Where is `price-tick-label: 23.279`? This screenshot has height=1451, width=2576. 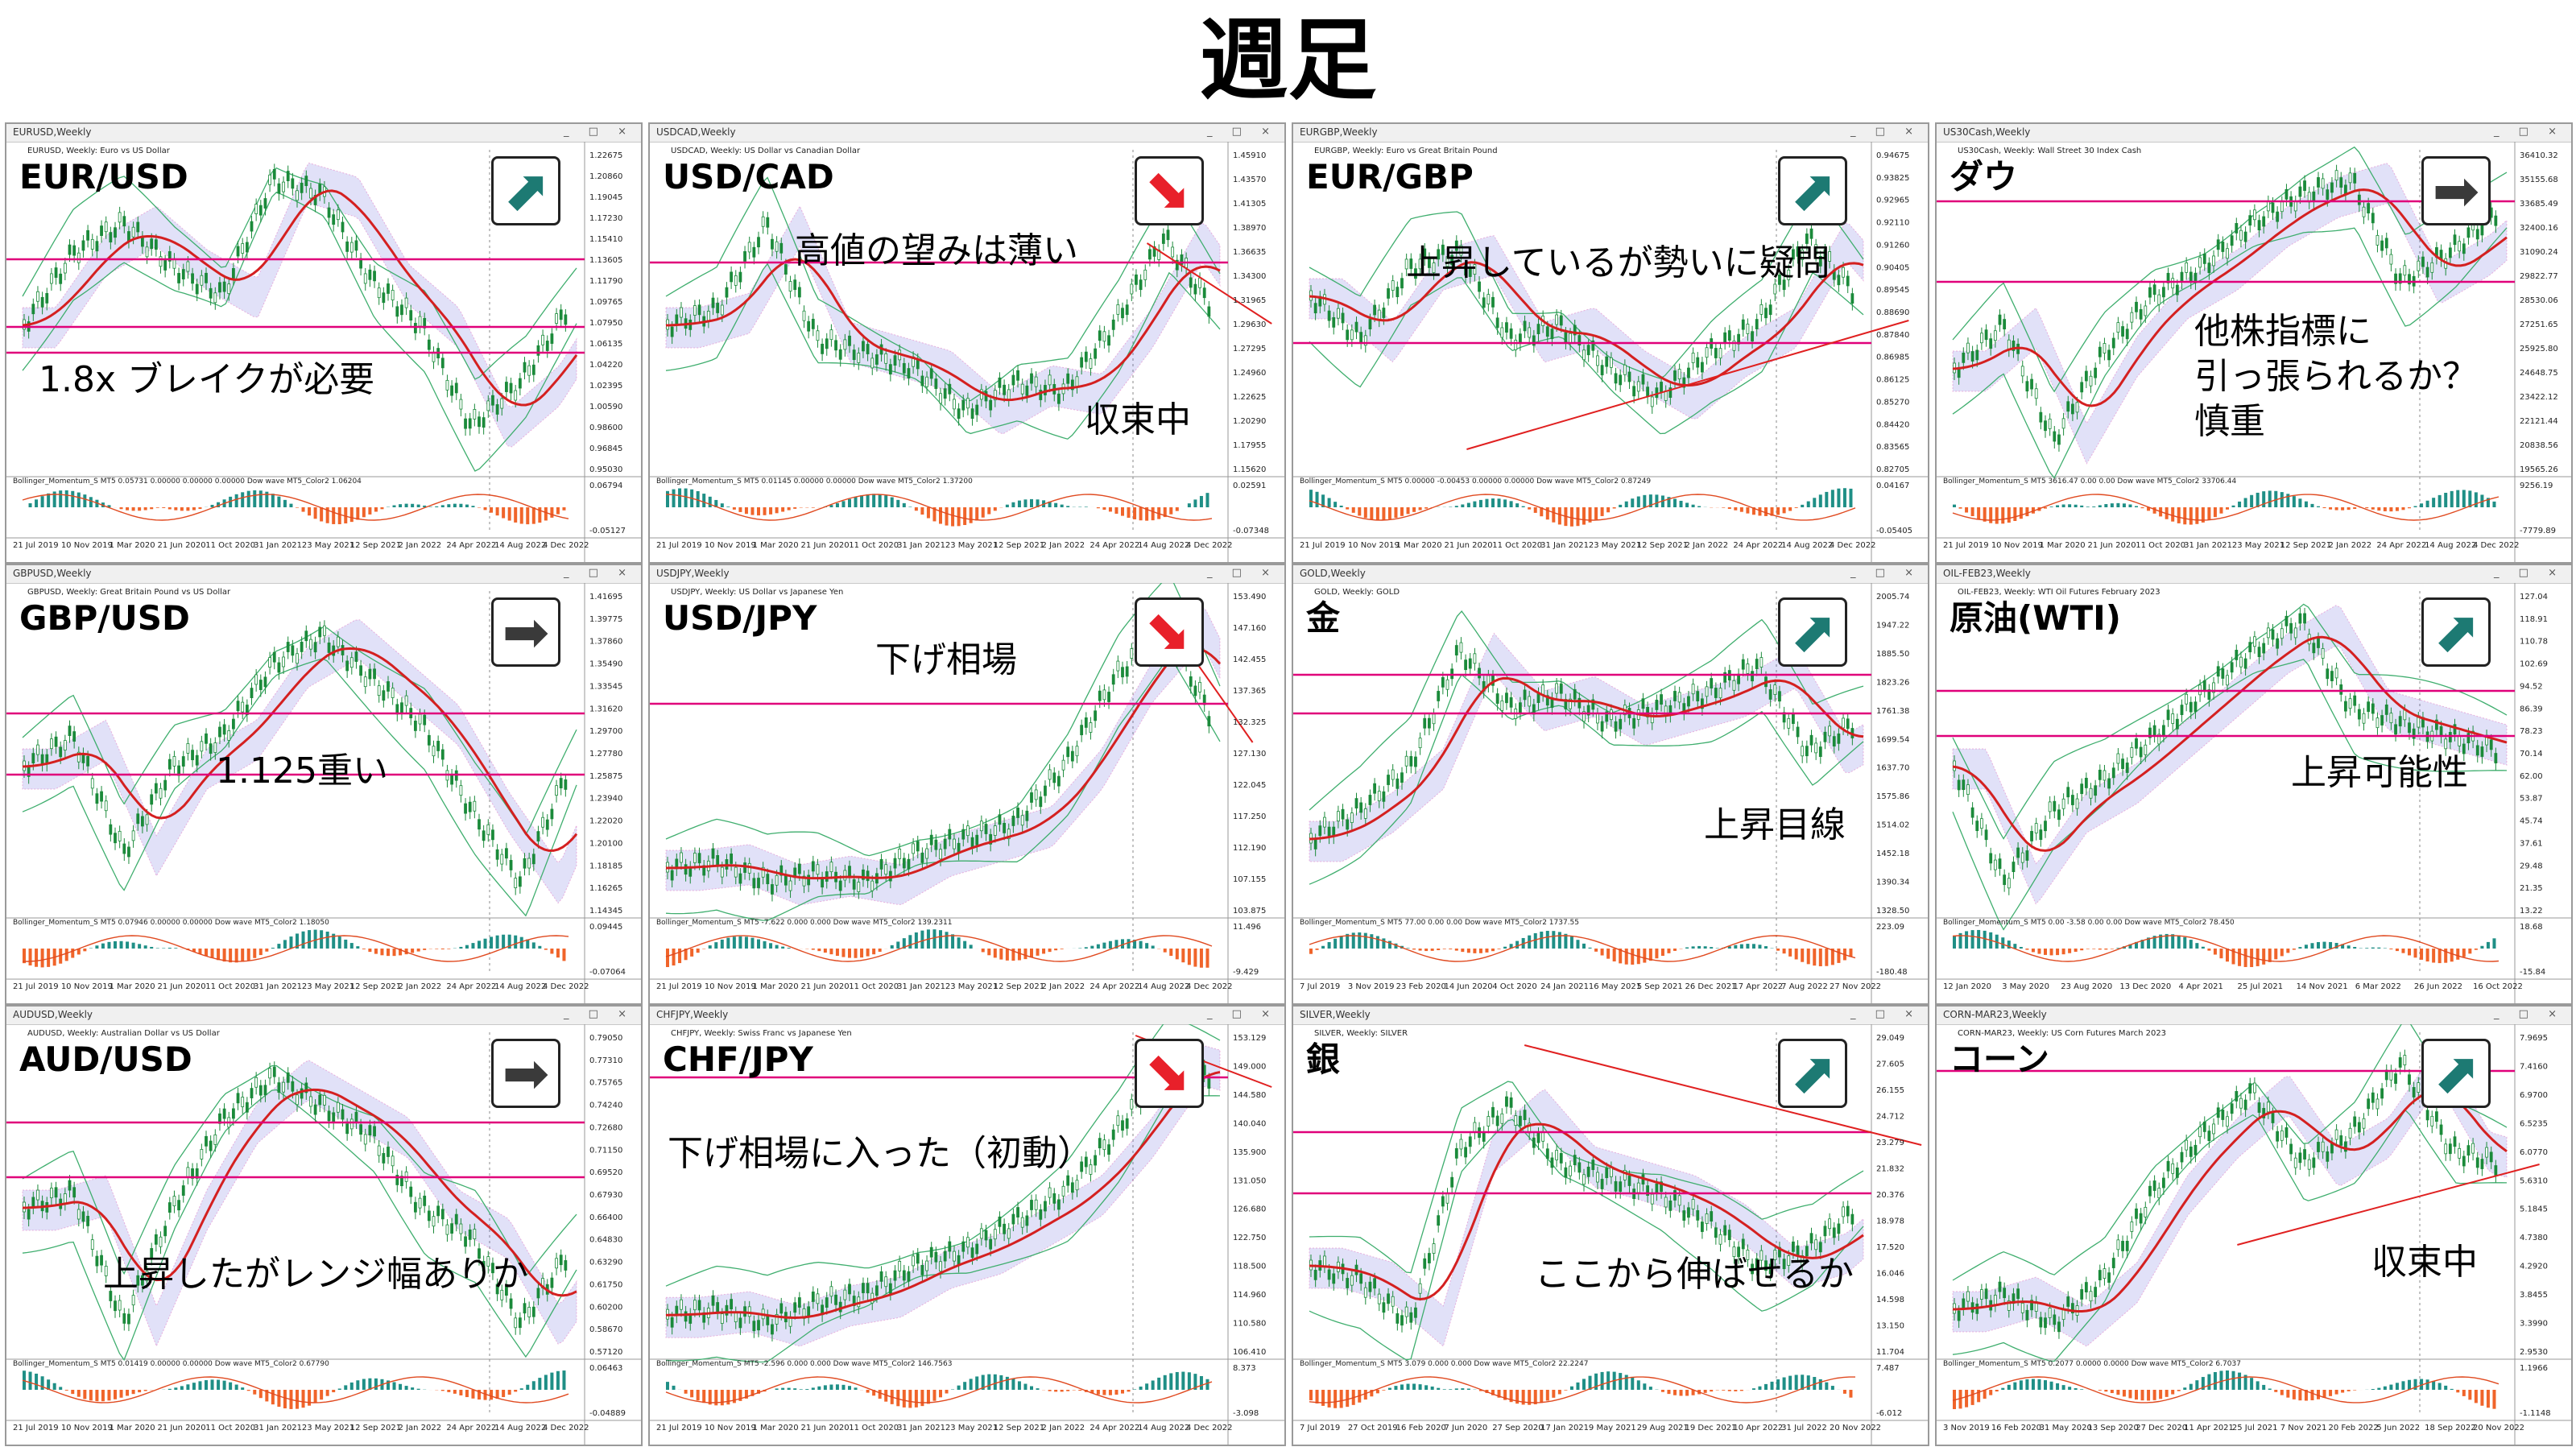 price-tick-label: 23.279 is located at coordinates (1890, 1143).